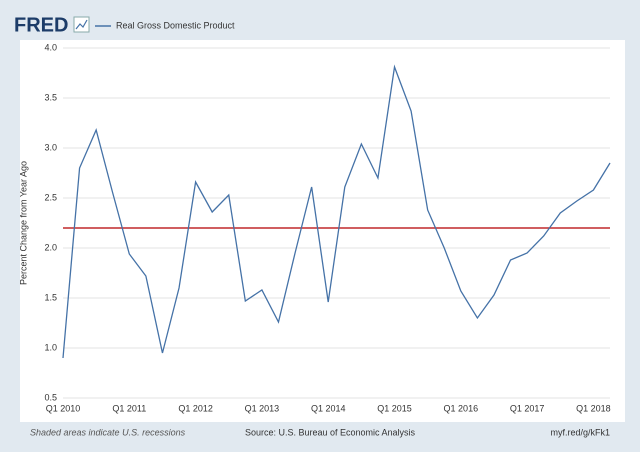 Image resolution: width=640 pixels, height=452 pixels. What do you see at coordinates (50, 197) in the screenshot?
I see `y-tick-label: 2.5` at bounding box center [50, 197].